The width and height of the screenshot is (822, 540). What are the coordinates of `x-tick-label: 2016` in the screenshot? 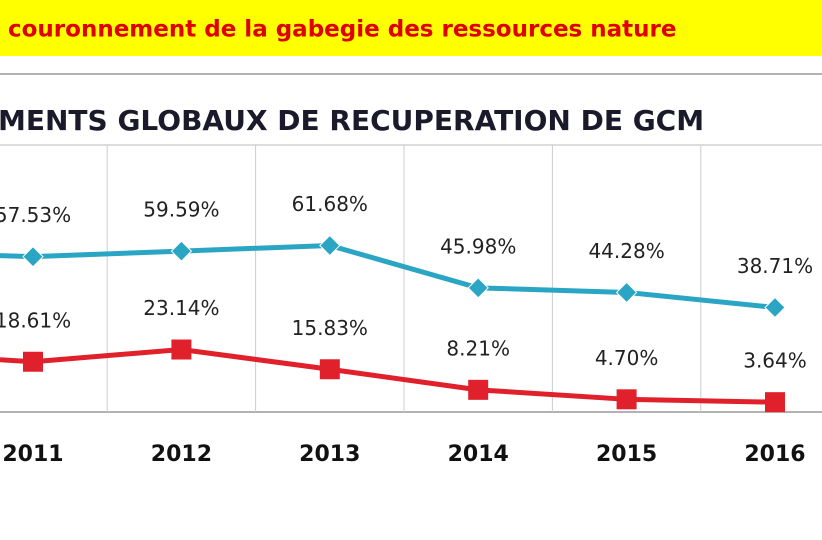 It's located at (774, 454).